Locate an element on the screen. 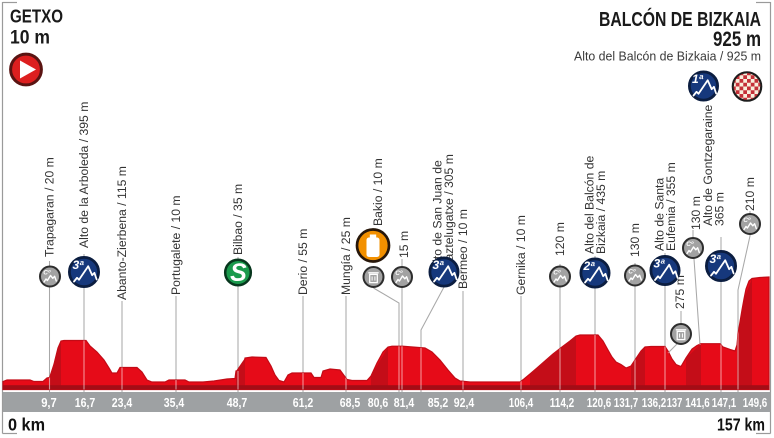  svg-text: 114,2 is located at coordinates (562, 402).